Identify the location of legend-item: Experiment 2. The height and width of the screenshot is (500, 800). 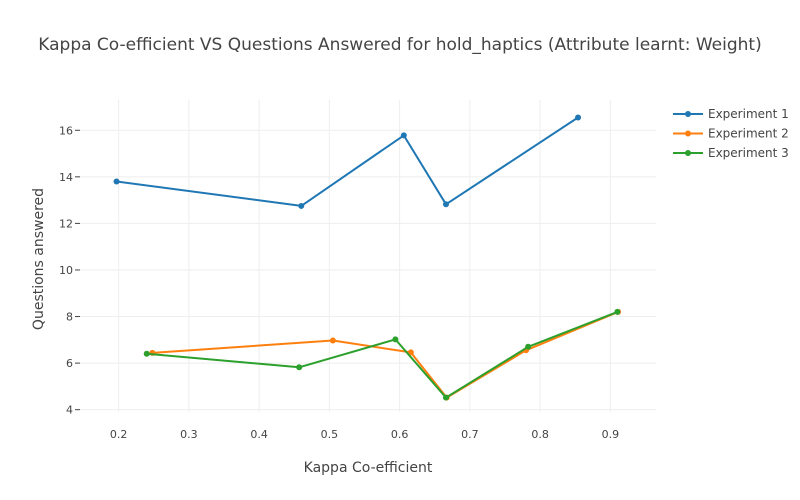
(731, 134).